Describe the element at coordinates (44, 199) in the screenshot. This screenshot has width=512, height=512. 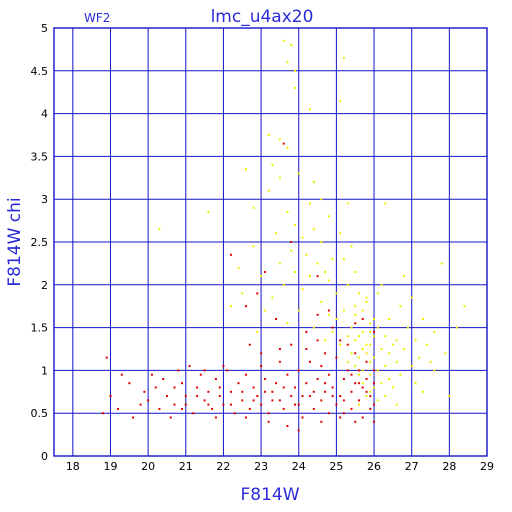
I see `y-tick-label: 3` at that location.